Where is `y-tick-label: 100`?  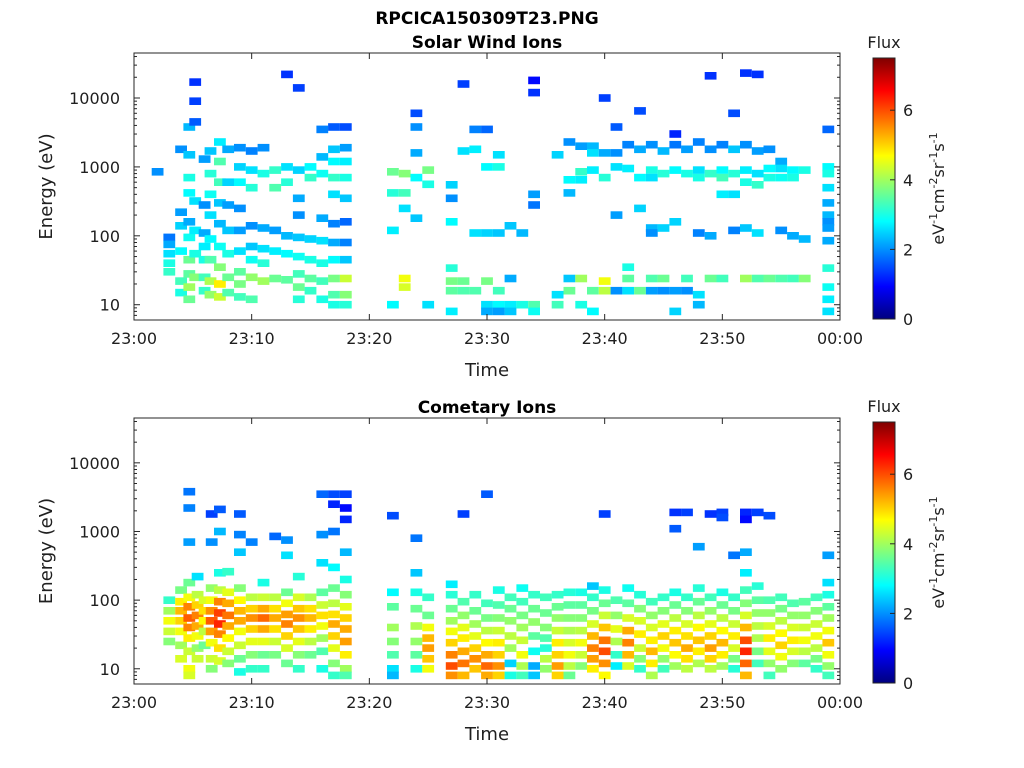
y-tick-label: 100 is located at coordinates (104, 600).